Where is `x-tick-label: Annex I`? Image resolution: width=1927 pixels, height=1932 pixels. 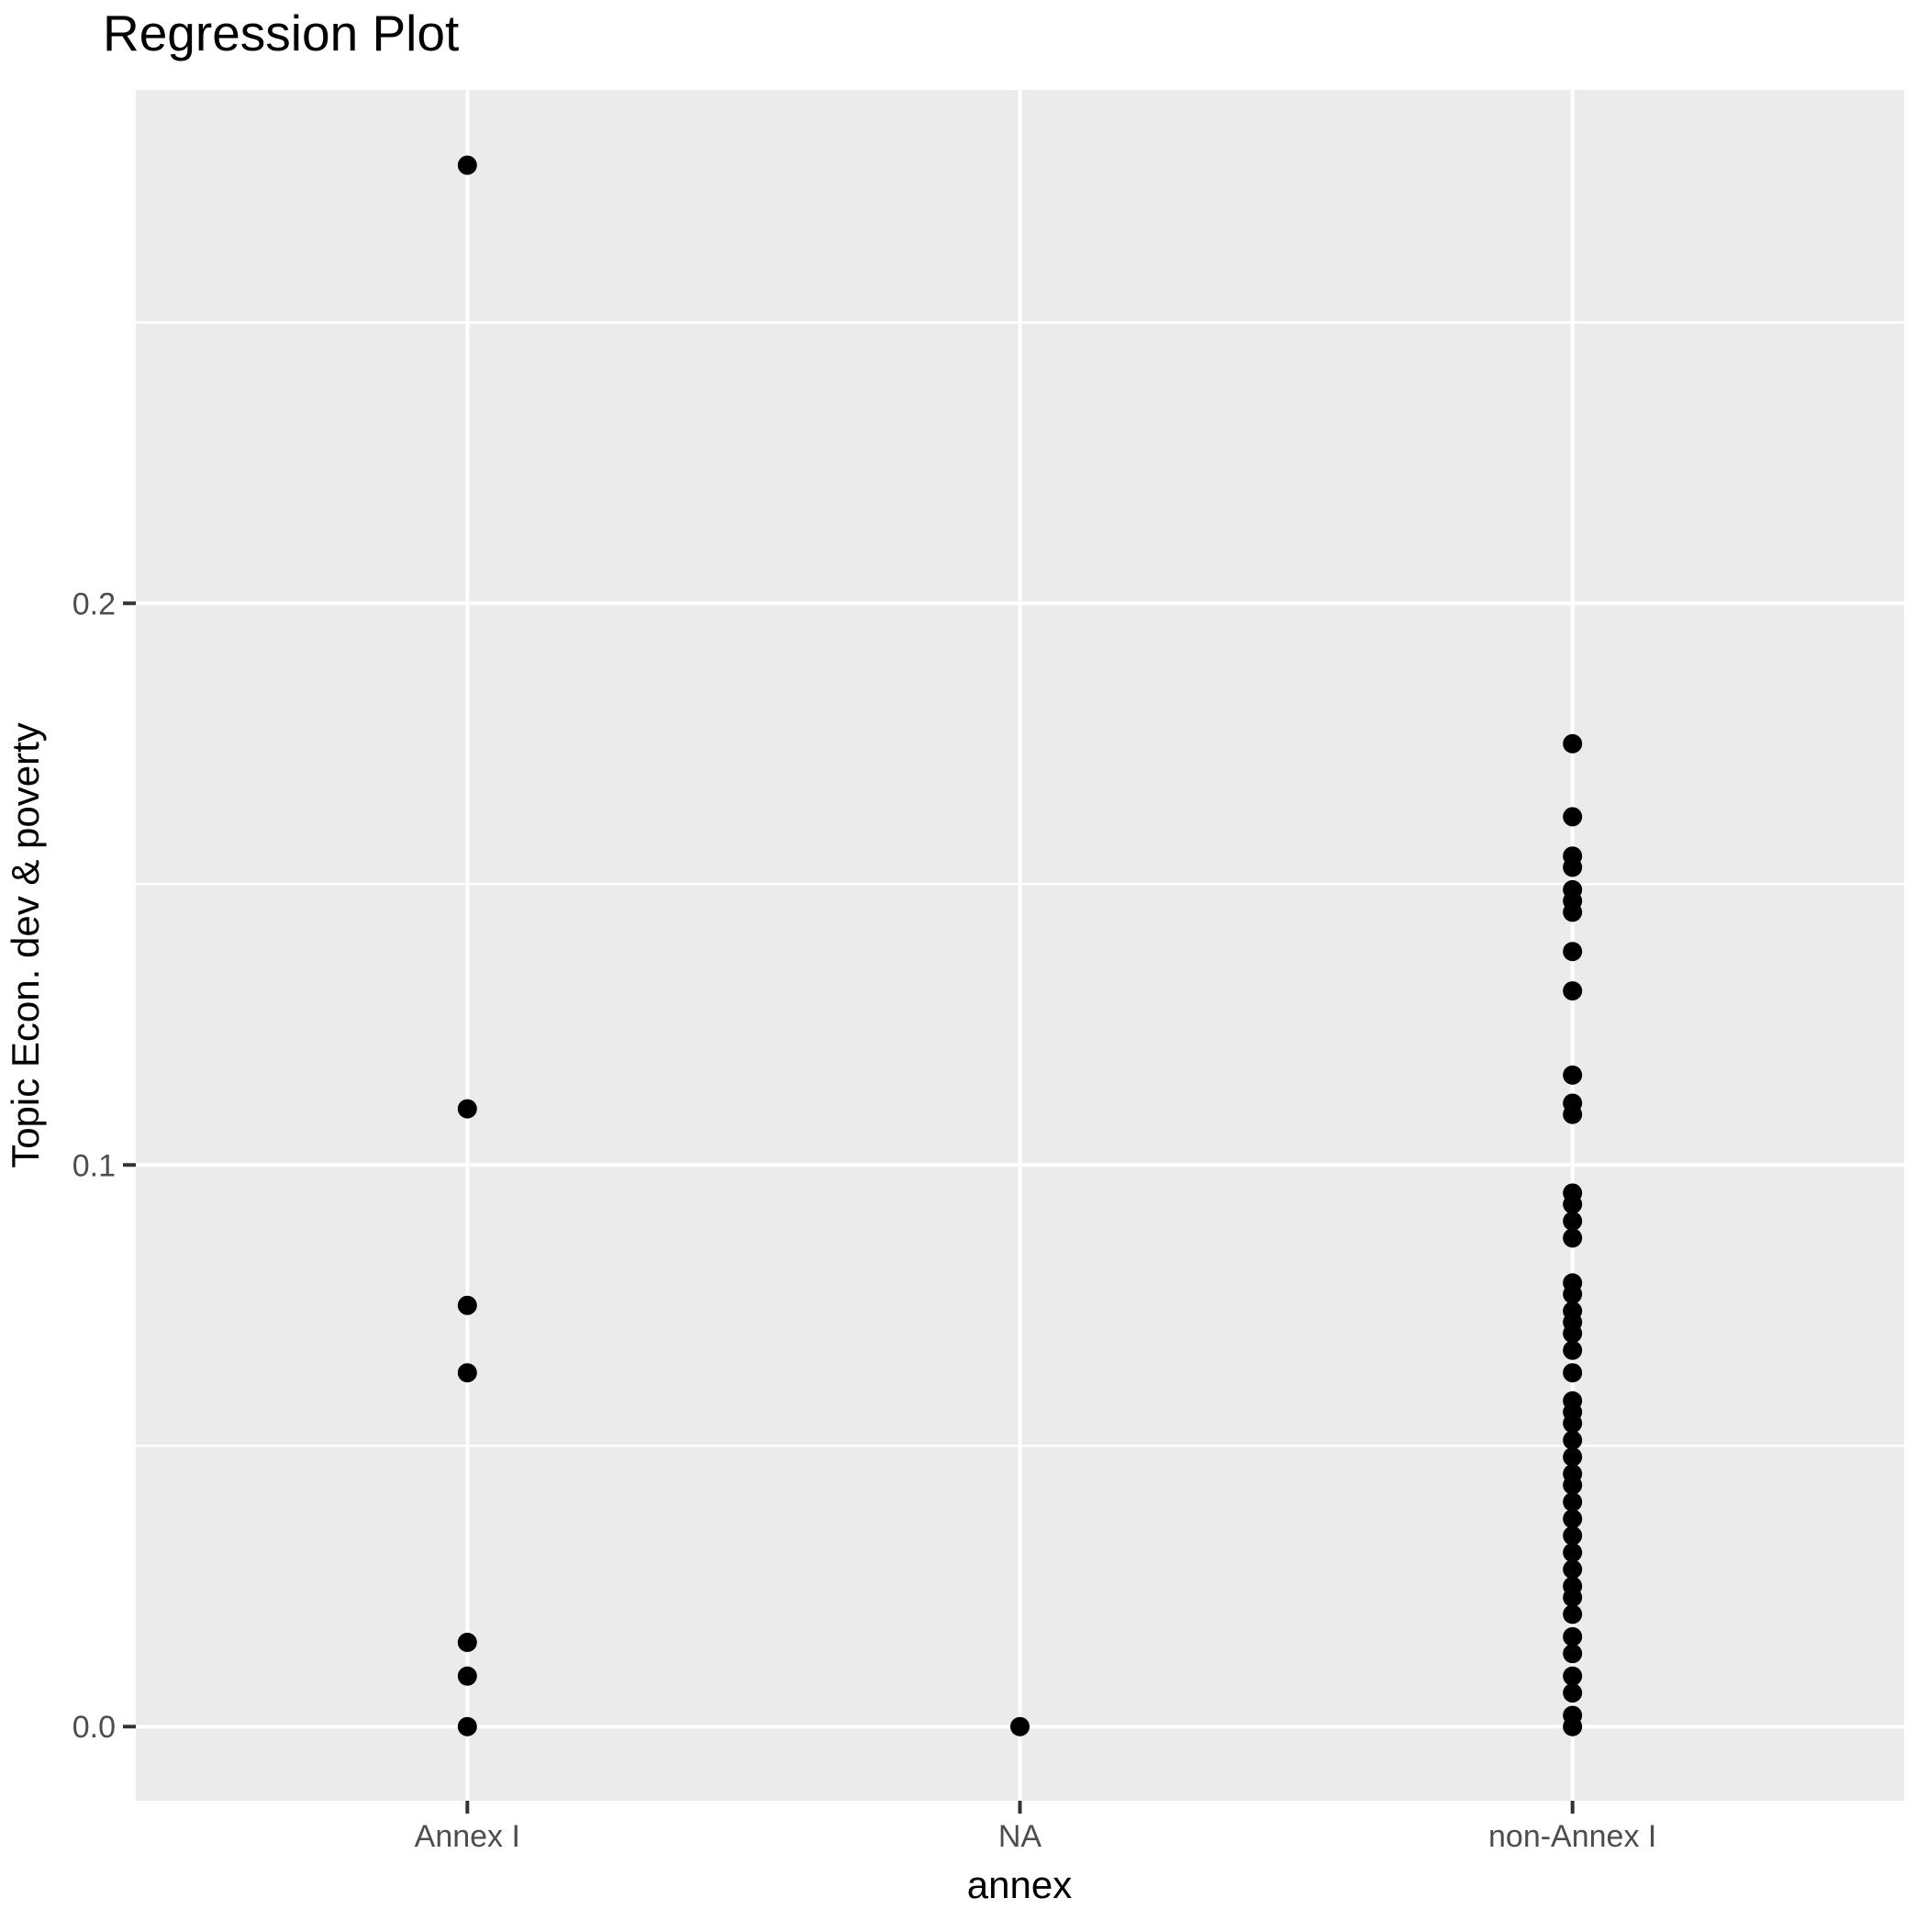 x-tick-label: Annex I is located at coordinates (467, 1836).